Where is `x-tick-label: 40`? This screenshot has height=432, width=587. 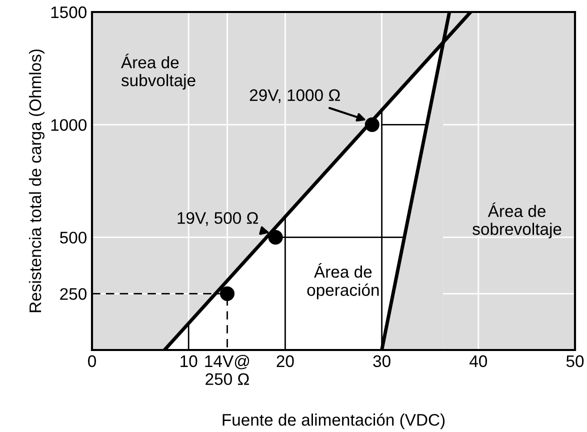
x-tick-label: 40 is located at coordinates (479, 361).